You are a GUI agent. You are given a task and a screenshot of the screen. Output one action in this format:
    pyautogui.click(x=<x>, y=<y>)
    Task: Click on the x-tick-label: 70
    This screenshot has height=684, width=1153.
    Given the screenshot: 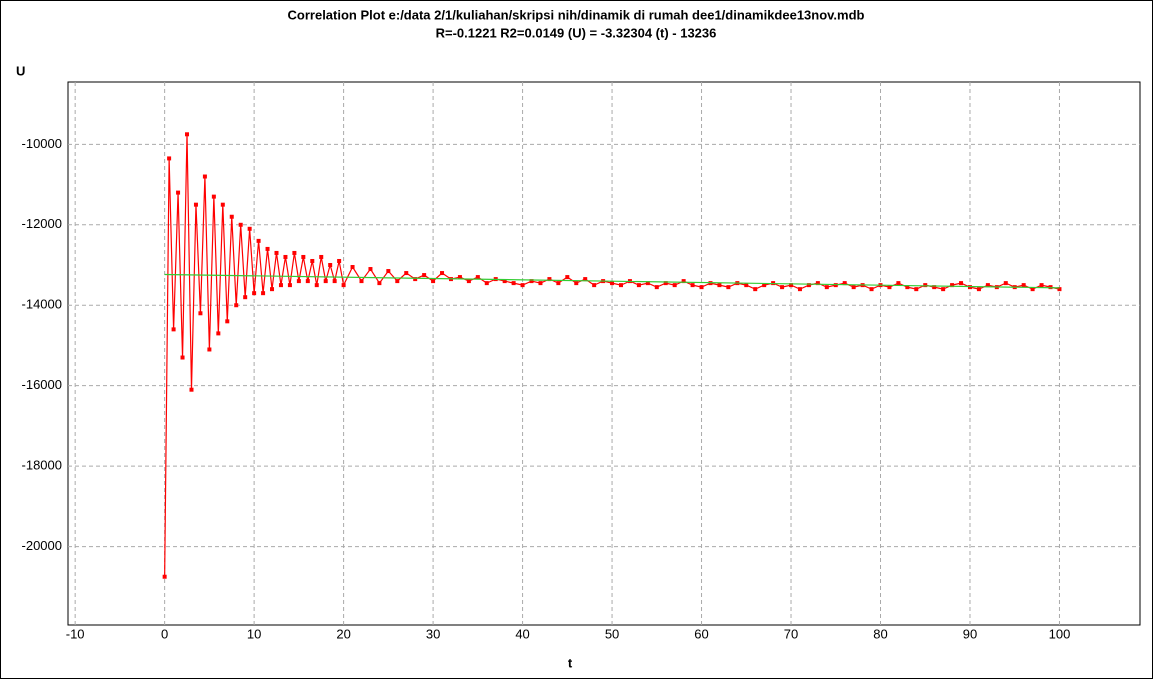 What is the action you would take?
    pyautogui.click(x=791, y=633)
    